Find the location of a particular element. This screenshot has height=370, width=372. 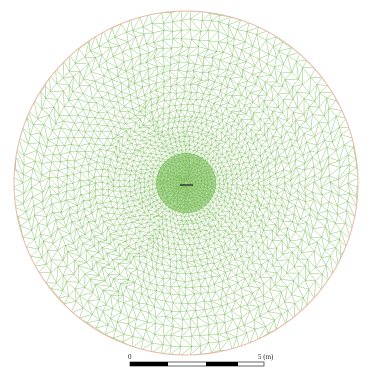

scale-start-label: 0 is located at coordinates (130, 357).